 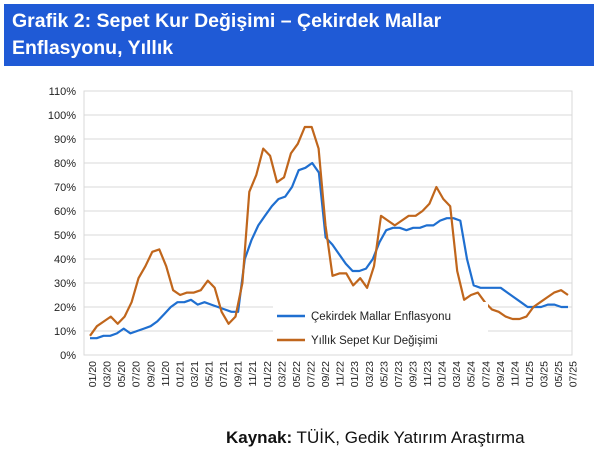 I want to click on title-line-1: Sepet Kur Değişimi – Çekirdek Mallar, so click(x=269, y=21).